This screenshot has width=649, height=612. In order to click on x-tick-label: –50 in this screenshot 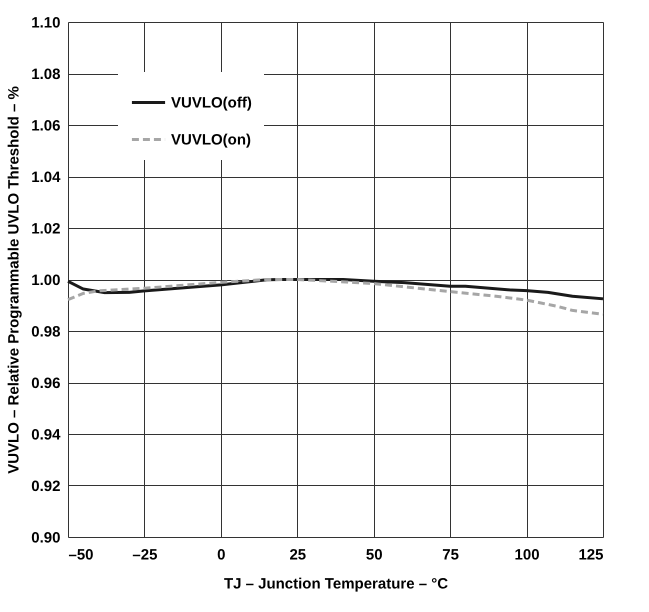, I will do `click(81, 555)`.